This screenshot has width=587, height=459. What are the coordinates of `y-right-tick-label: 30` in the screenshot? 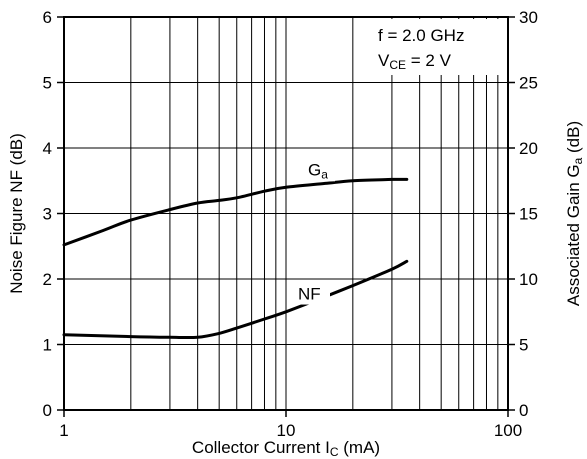 It's located at (528, 17).